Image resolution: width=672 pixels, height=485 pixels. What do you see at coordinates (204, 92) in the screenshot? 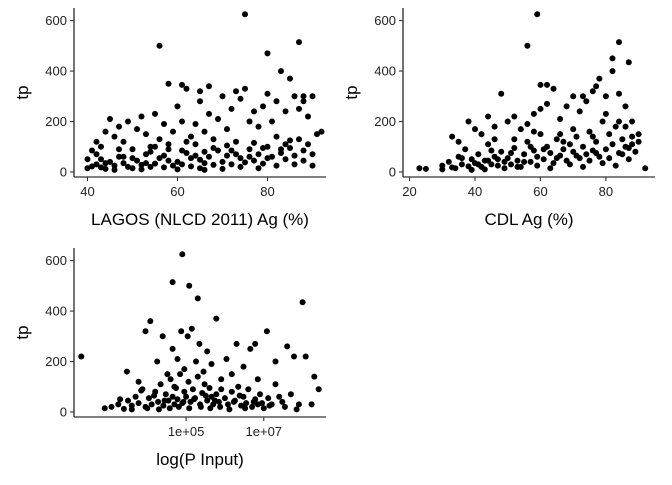
I see `scatter-points` at bounding box center [204, 92].